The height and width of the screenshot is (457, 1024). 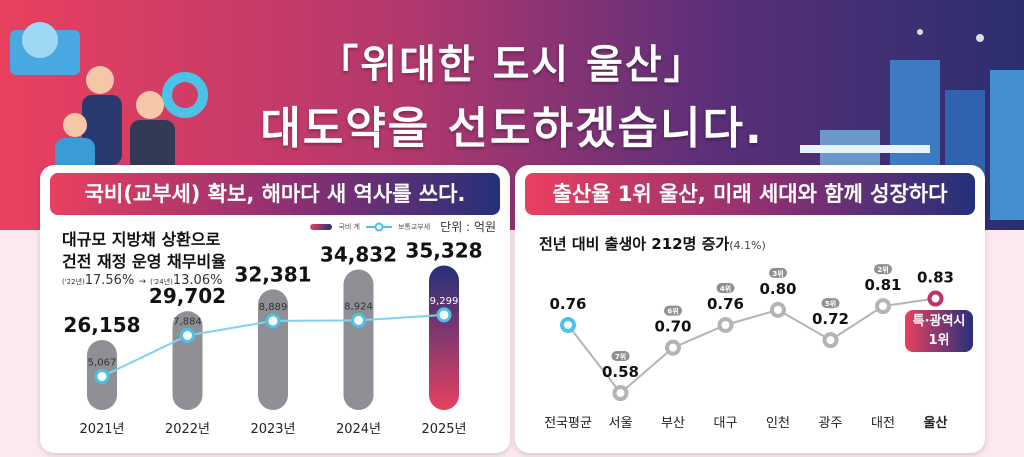 What do you see at coordinates (568, 325) in the screenshot?
I see `data-point-전국평균` at bounding box center [568, 325].